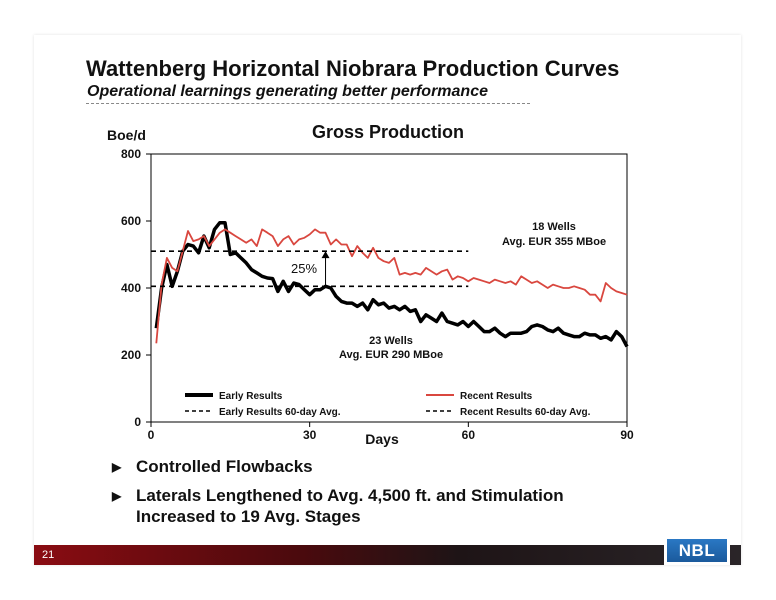 The width and height of the screenshot is (776, 600). I want to click on x-tick-label: 0, so click(151, 435).